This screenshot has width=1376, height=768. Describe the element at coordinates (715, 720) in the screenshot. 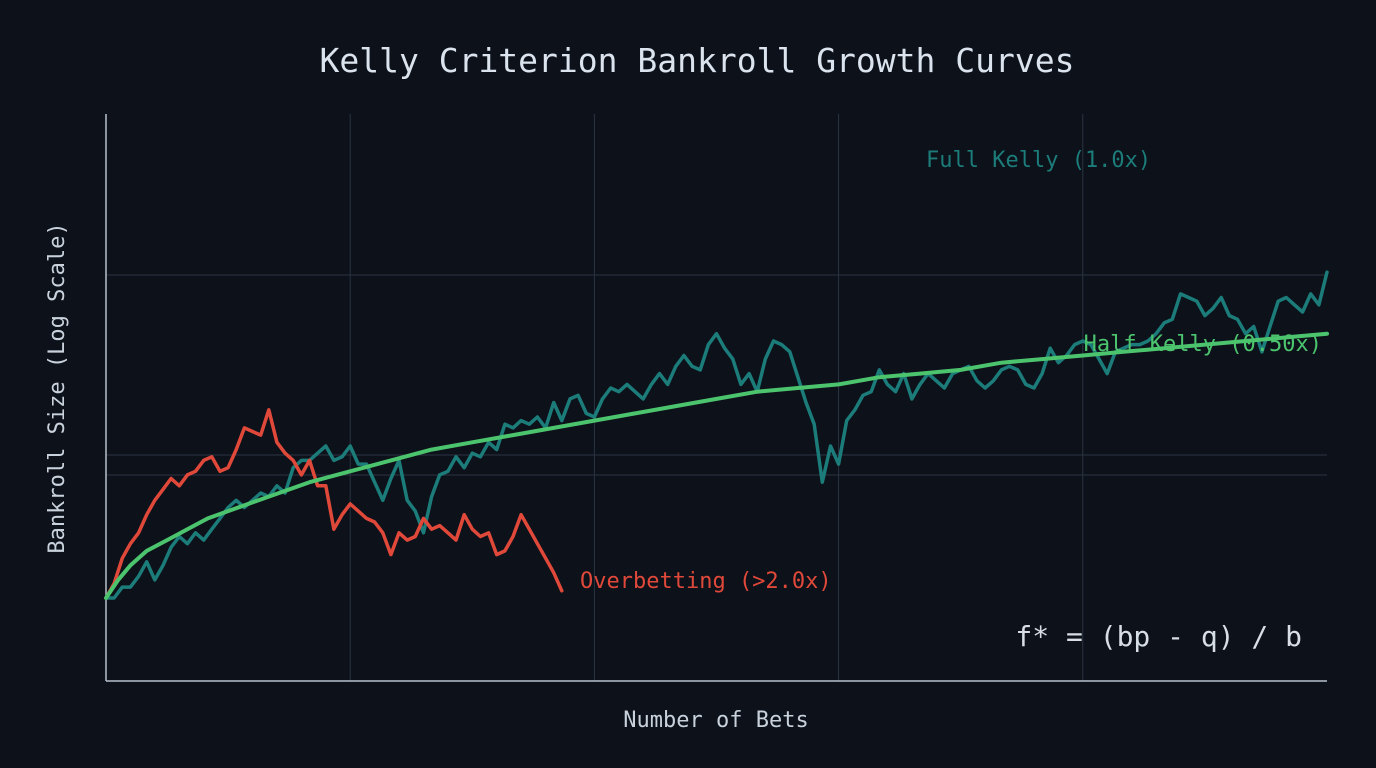

I see `x-axis-label: Number of Bets` at that location.